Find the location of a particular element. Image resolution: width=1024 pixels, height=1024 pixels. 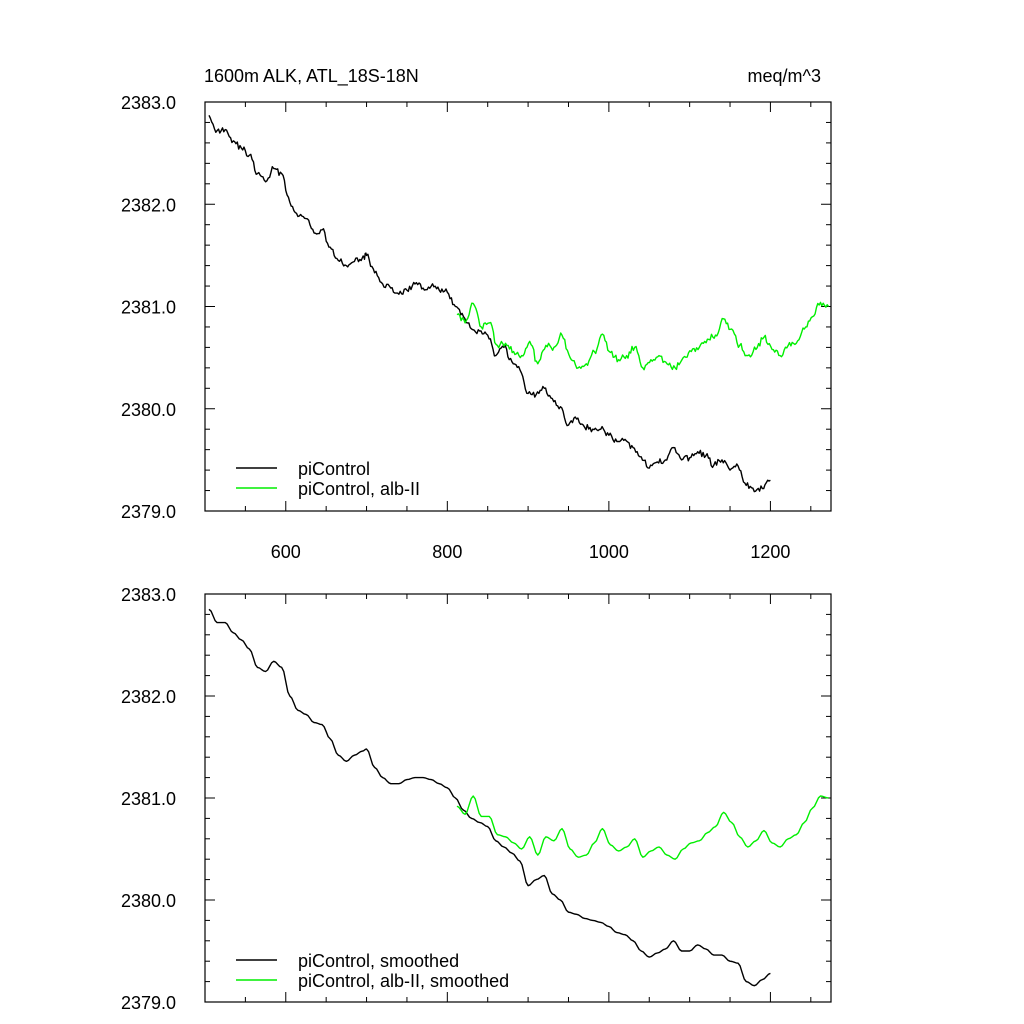

bottom-y-tick-label: 2383.0 is located at coordinates (148, 595).